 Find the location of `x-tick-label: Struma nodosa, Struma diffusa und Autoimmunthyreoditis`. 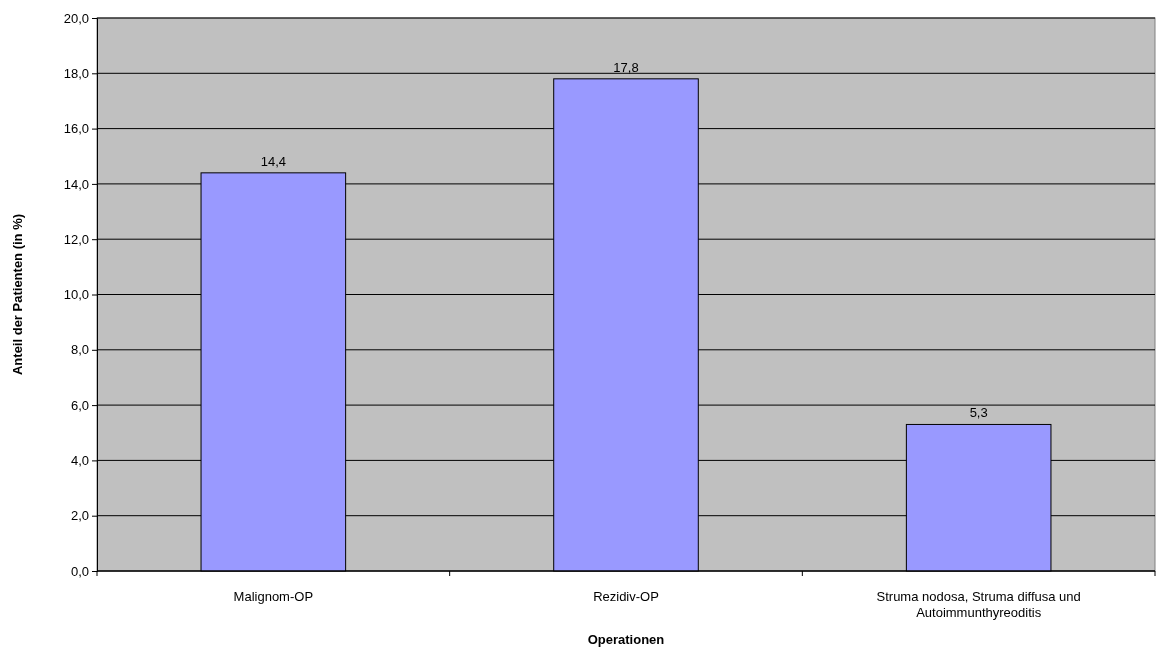

x-tick-label: Struma nodosa, Struma diffusa und Autoimmunthyreoditis is located at coordinates (978, 604).